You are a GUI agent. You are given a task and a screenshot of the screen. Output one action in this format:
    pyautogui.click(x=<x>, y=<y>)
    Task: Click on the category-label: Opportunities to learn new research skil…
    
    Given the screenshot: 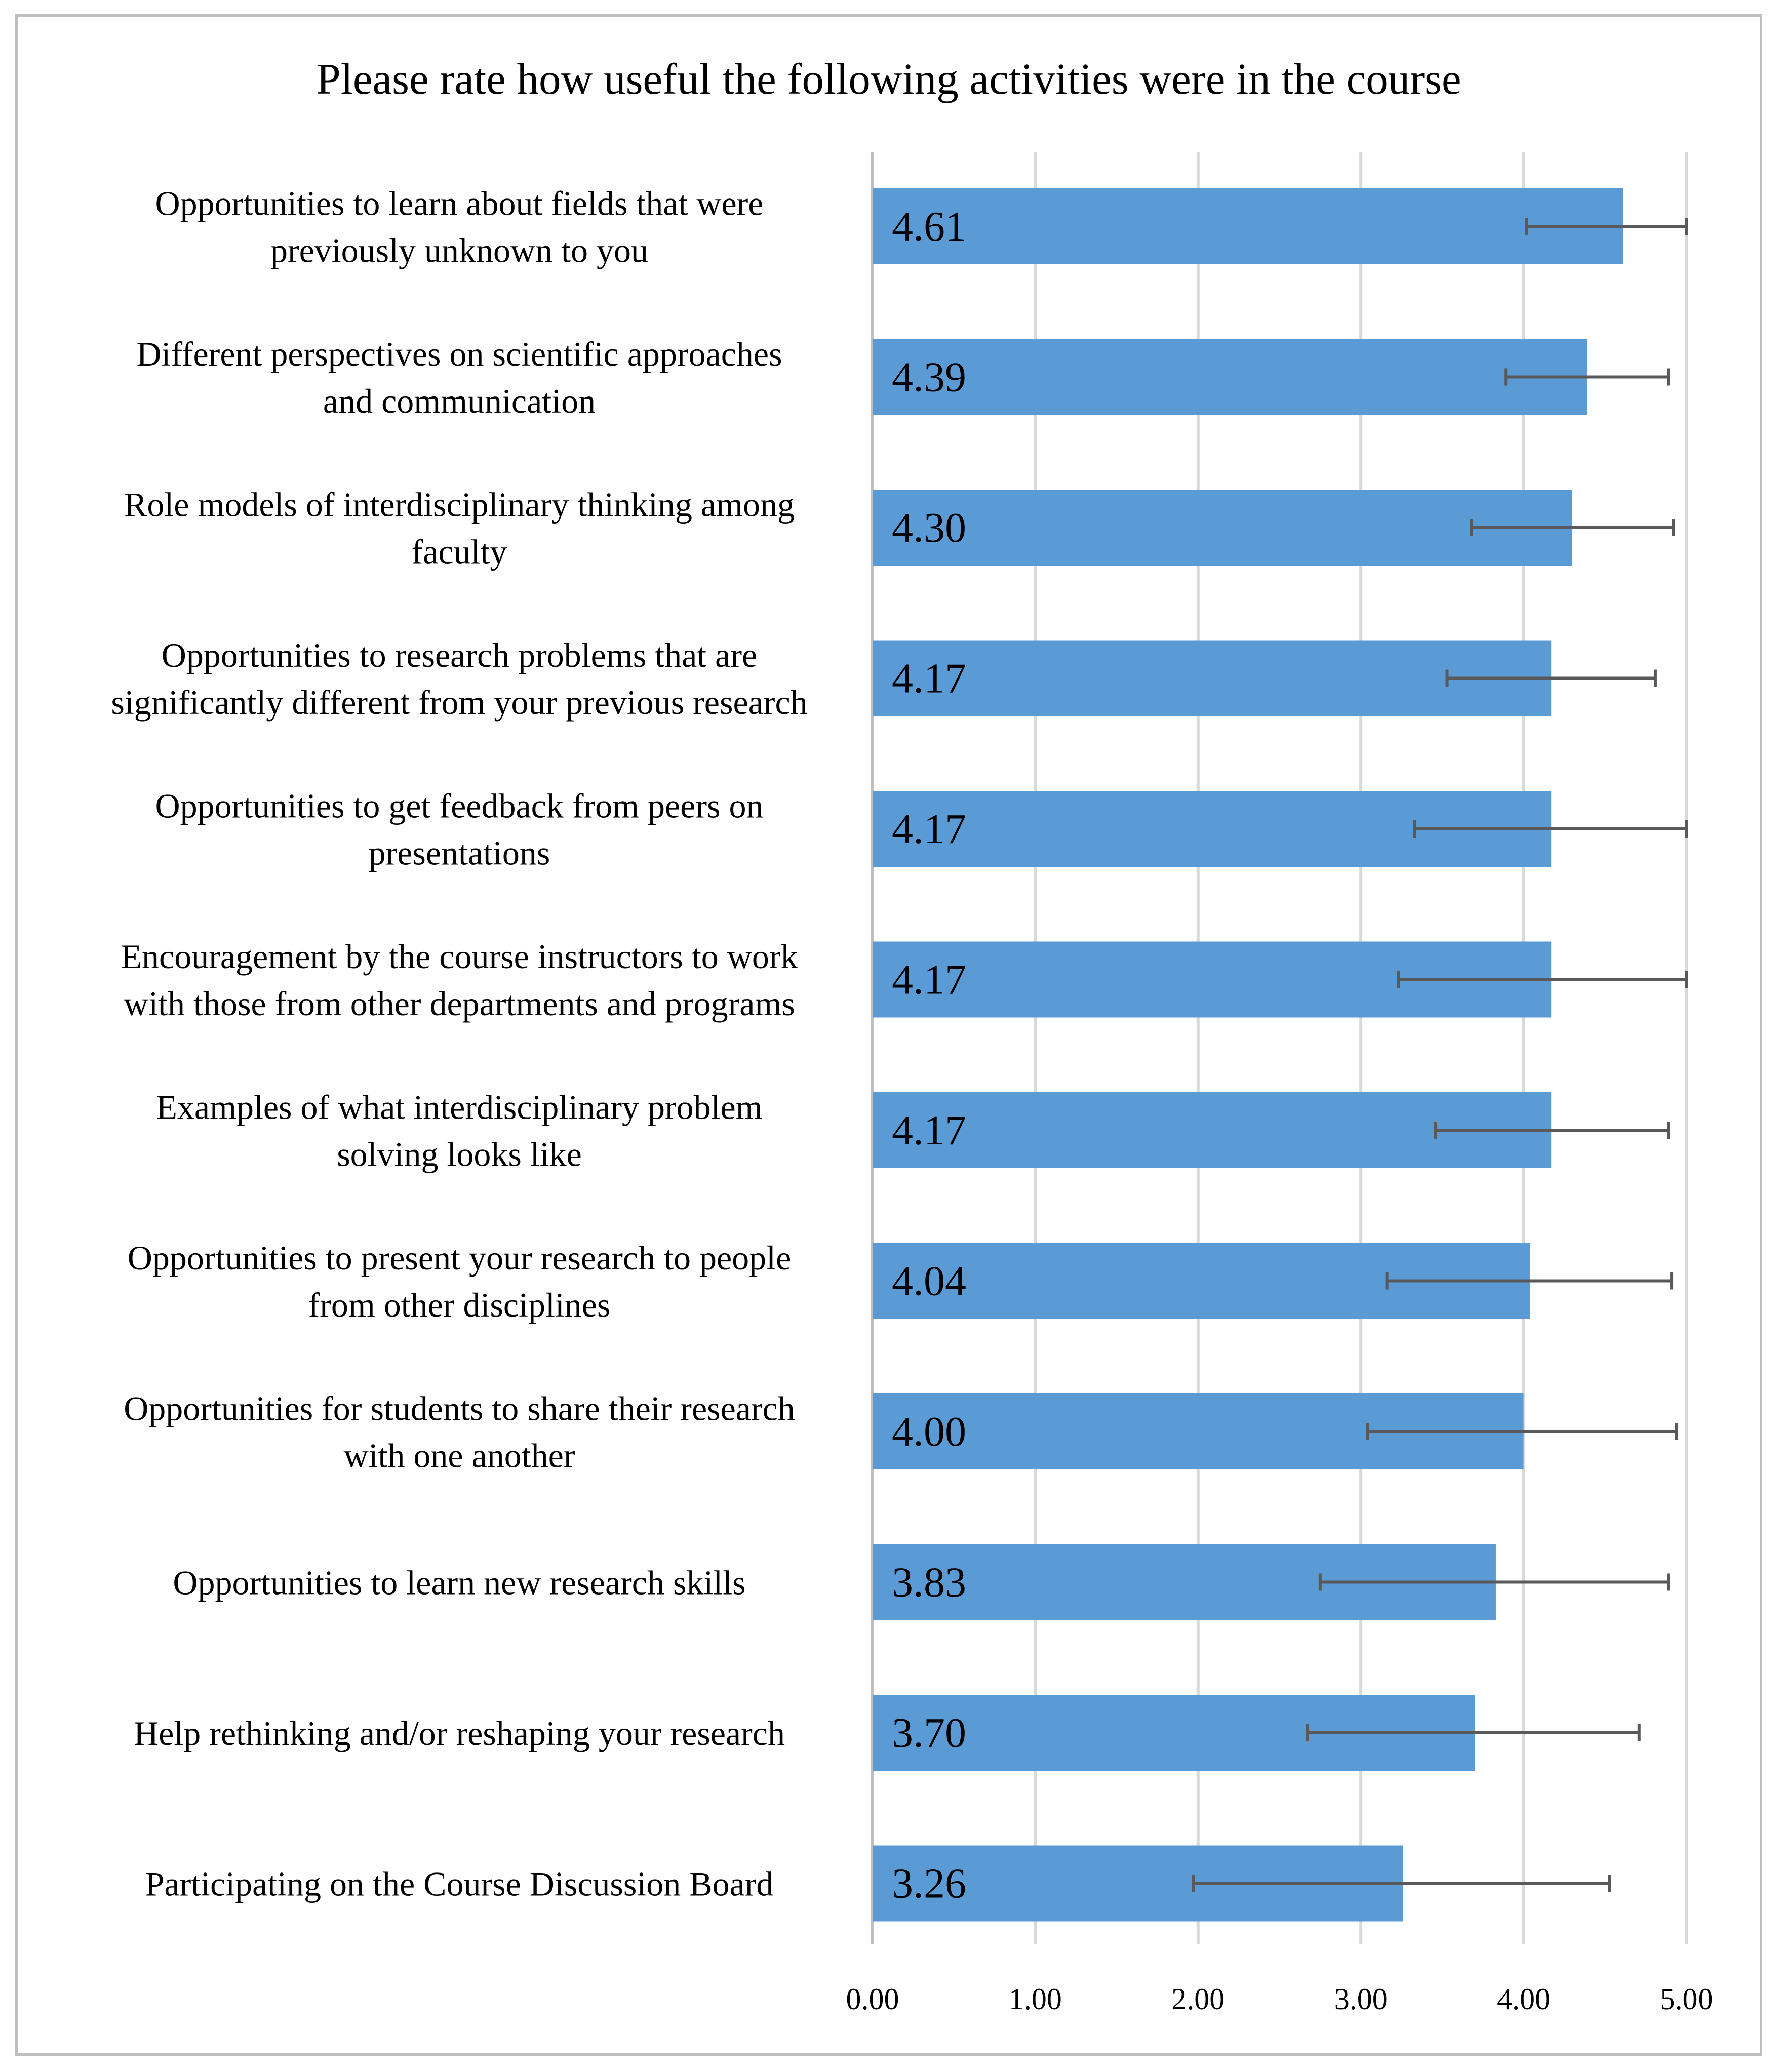 What is the action you would take?
    pyautogui.click(x=459, y=1583)
    